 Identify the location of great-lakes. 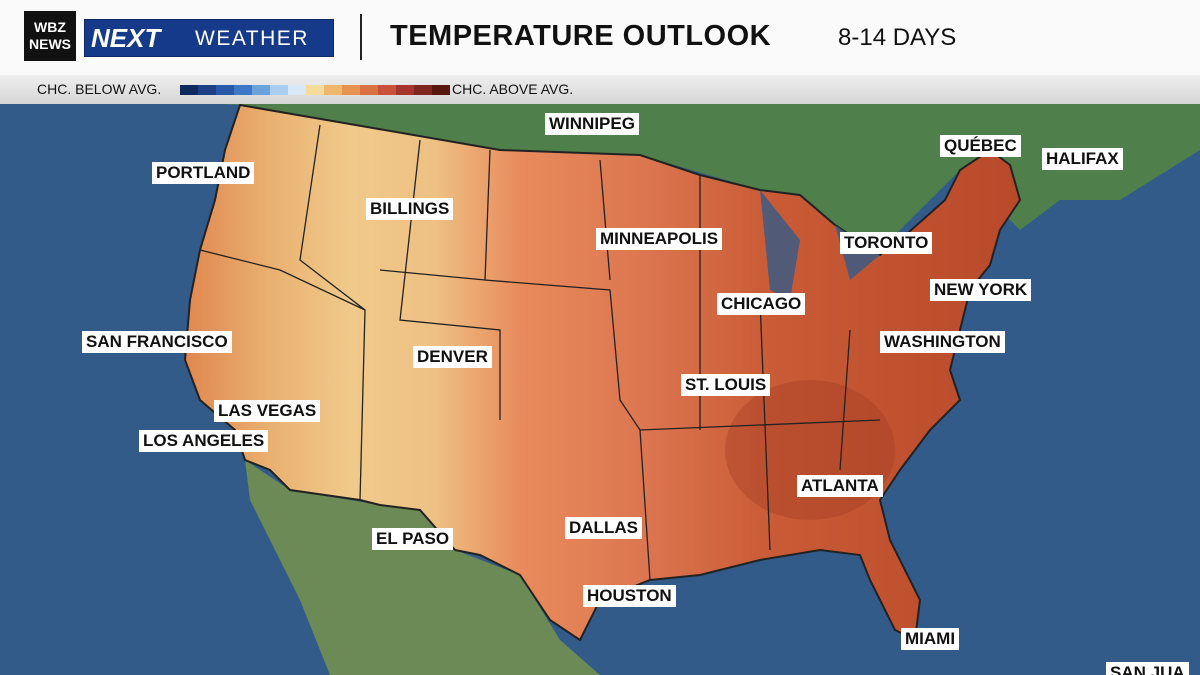
(820, 245).